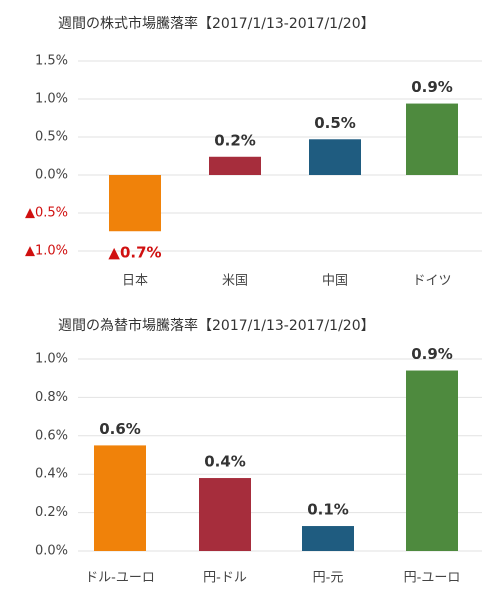 The height and width of the screenshot is (600, 501). Describe the element at coordinates (51, 397) in the screenshot. I see `y-tick-label: 0.8%` at that location.